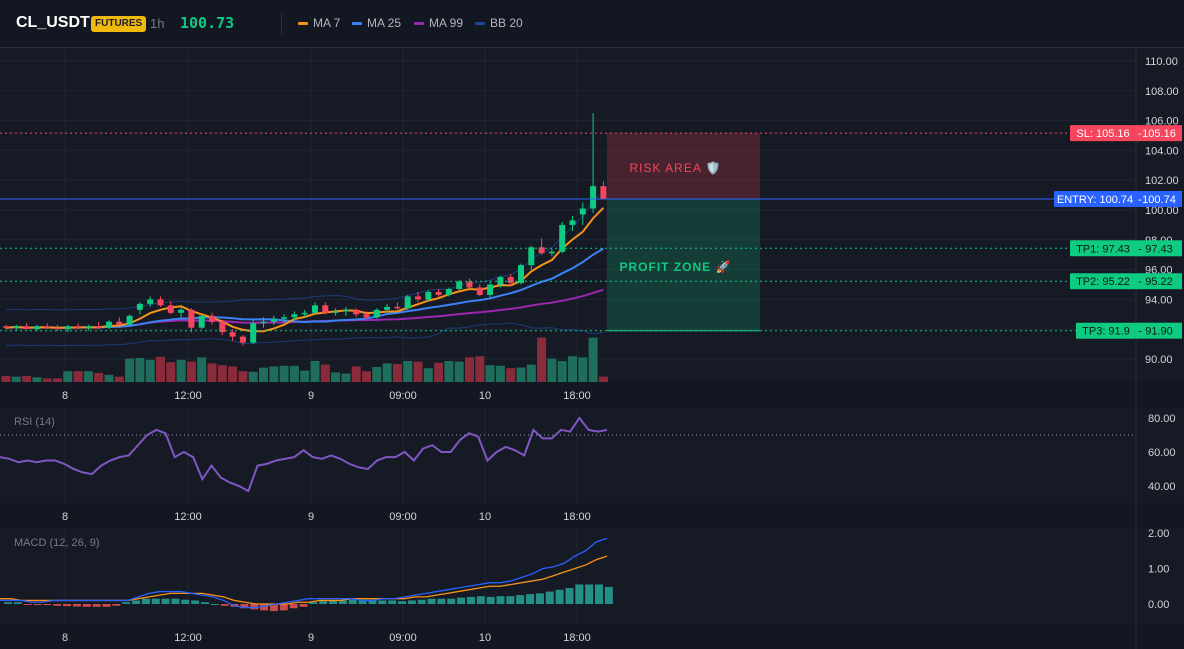 This screenshot has height=649, width=1184. Describe the element at coordinates (319, 23) in the screenshot. I see `legend-ma7: MA 7` at that location.